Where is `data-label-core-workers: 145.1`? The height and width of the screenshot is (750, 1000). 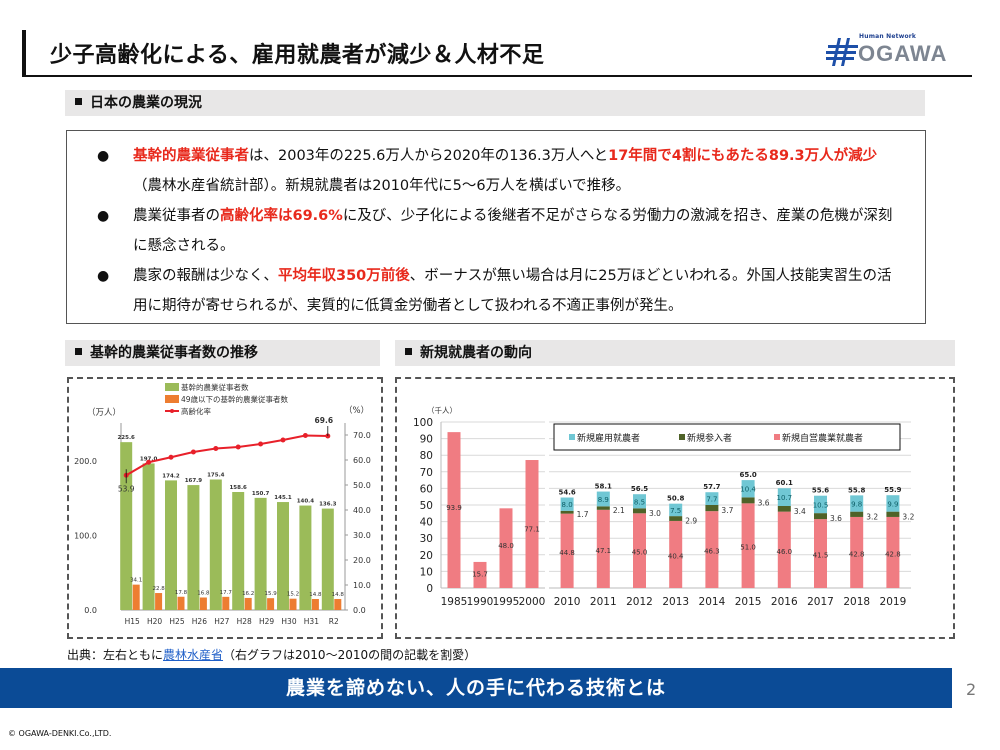
data-label-core-workers: 145.1 is located at coordinates (283, 498).